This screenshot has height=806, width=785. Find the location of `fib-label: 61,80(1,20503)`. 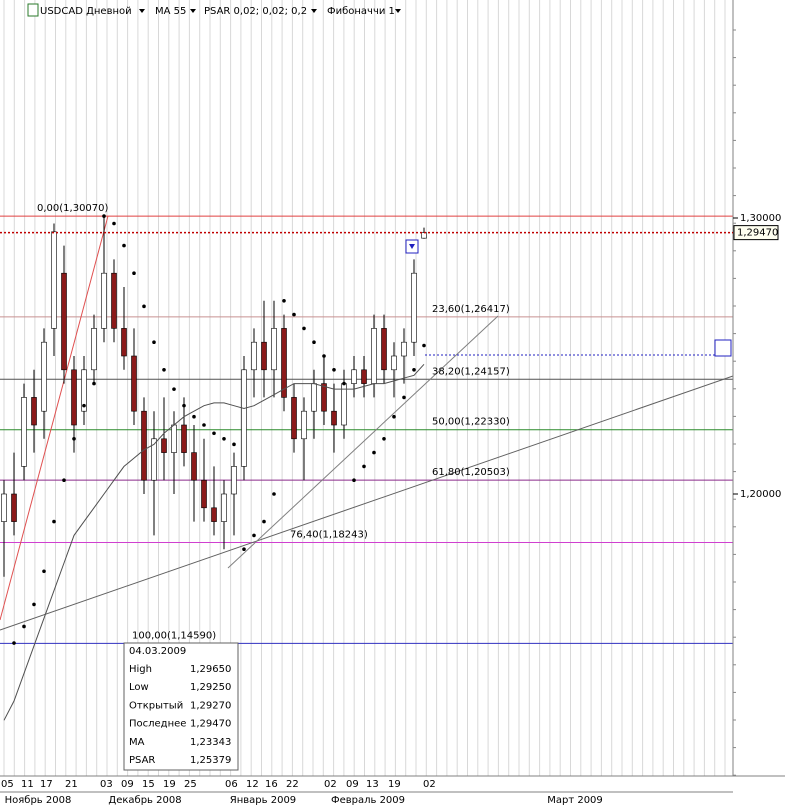

fib-label: 61,80(1,20503) is located at coordinates (471, 472).